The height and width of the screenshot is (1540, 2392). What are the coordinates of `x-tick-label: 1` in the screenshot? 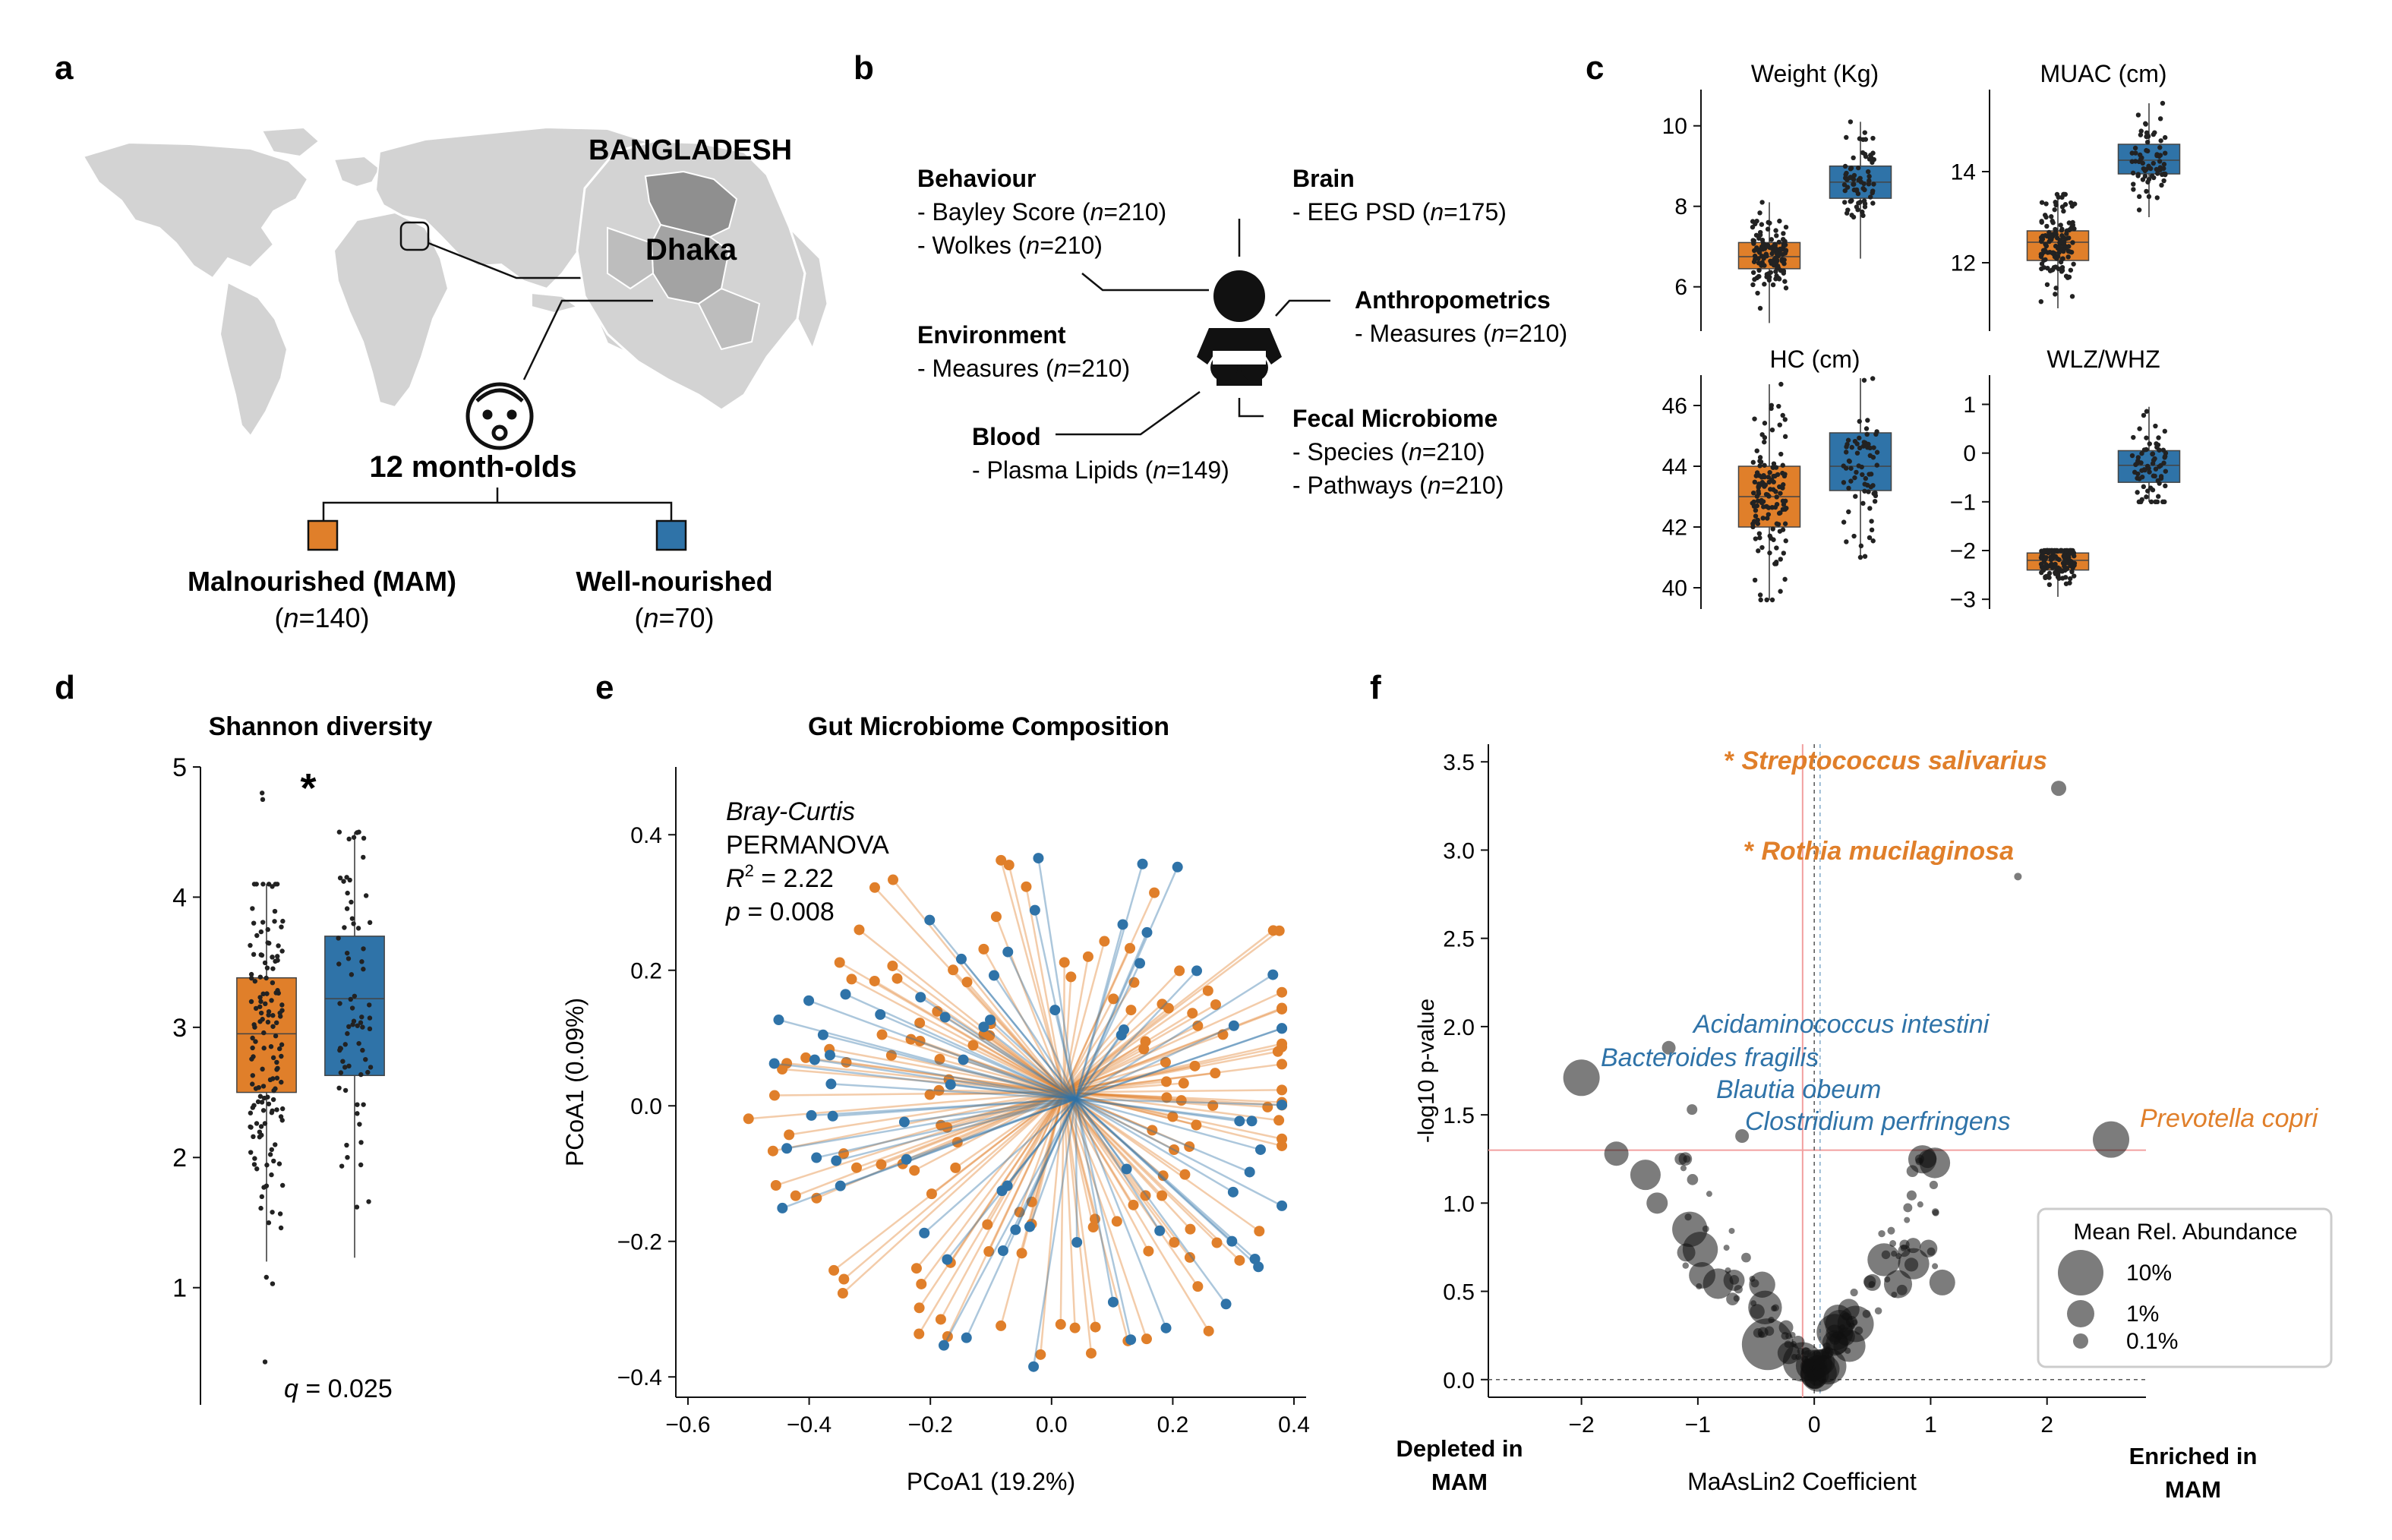 It's located at (1930, 1424).